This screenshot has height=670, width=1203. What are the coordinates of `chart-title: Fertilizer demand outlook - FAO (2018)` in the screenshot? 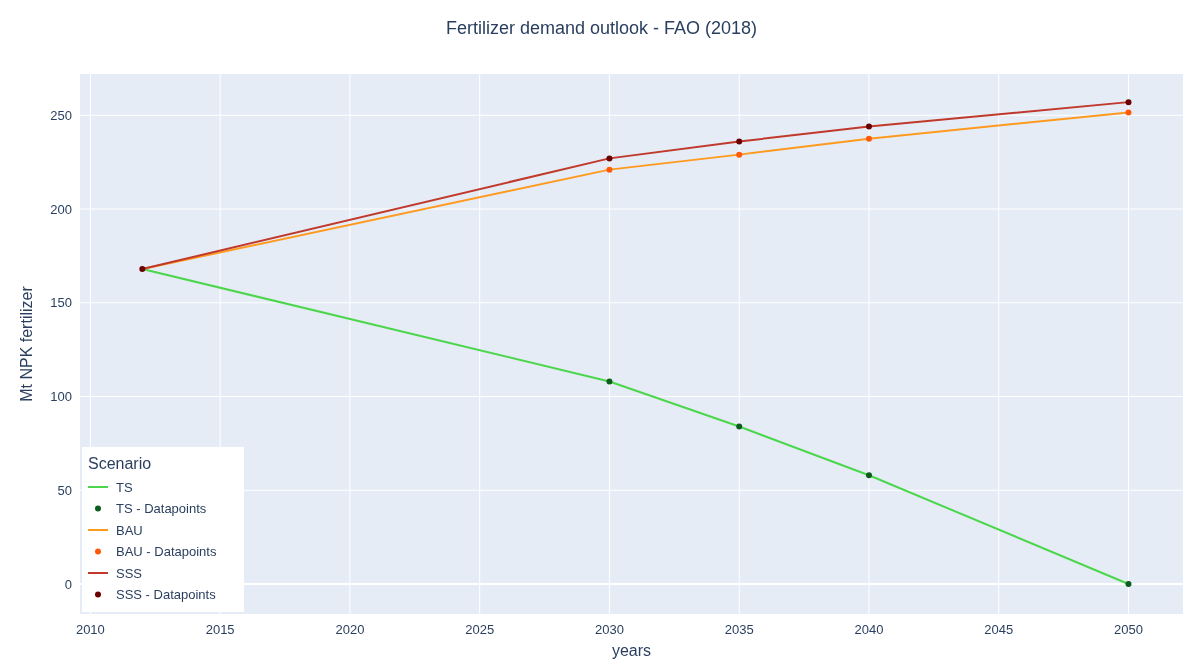 It's located at (601, 28).